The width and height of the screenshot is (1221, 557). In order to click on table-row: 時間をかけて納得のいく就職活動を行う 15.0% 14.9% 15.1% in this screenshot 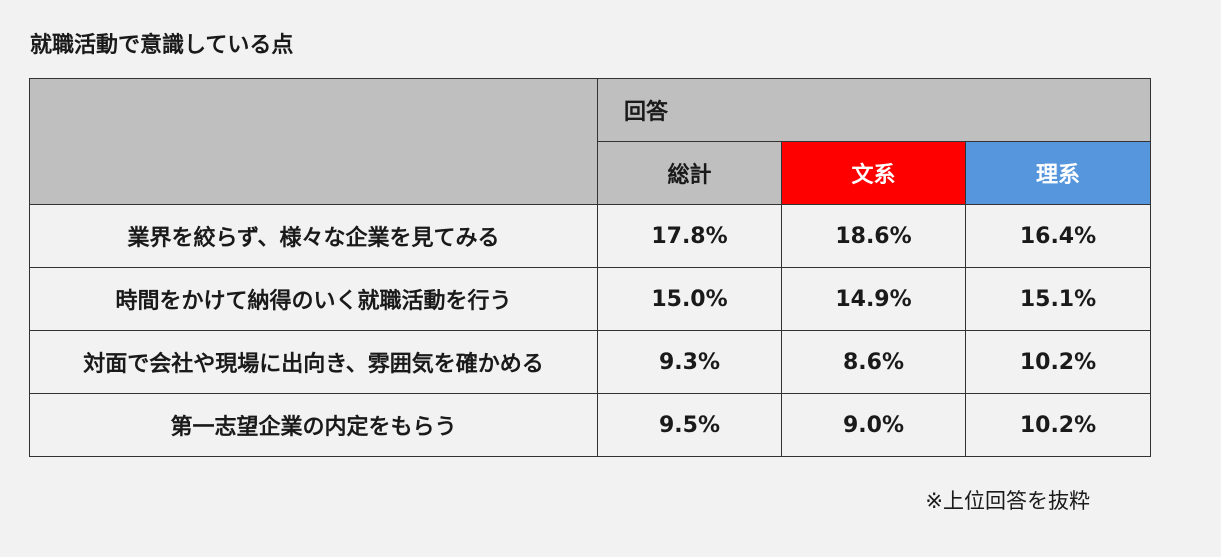, I will do `click(590, 299)`.